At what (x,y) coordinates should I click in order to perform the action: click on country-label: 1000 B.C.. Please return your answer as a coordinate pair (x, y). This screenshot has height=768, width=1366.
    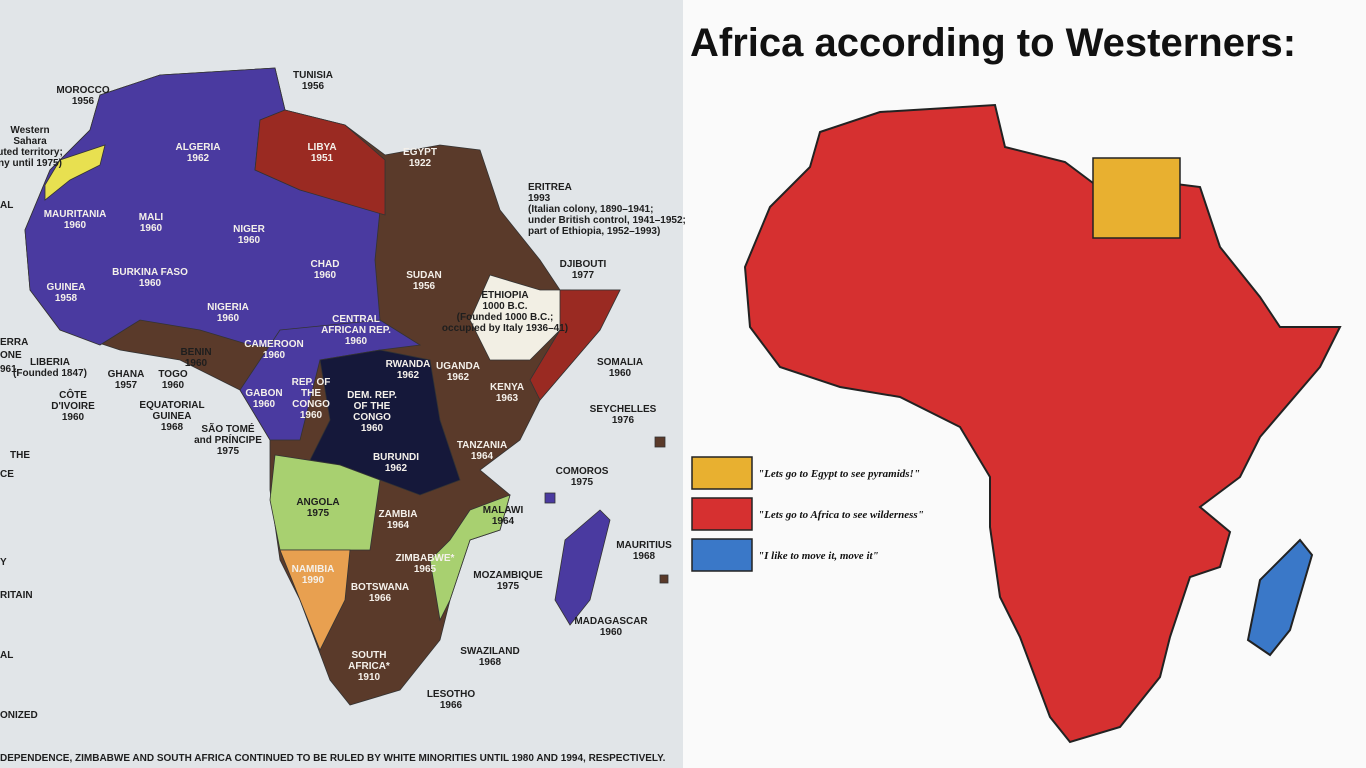
    Looking at the image, I should click on (504, 306).